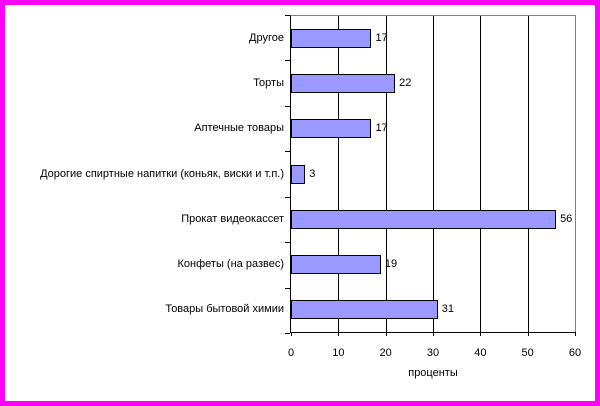  Describe the element at coordinates (268, 83) in the screenshot. I see `category-label: Торты` at that location.